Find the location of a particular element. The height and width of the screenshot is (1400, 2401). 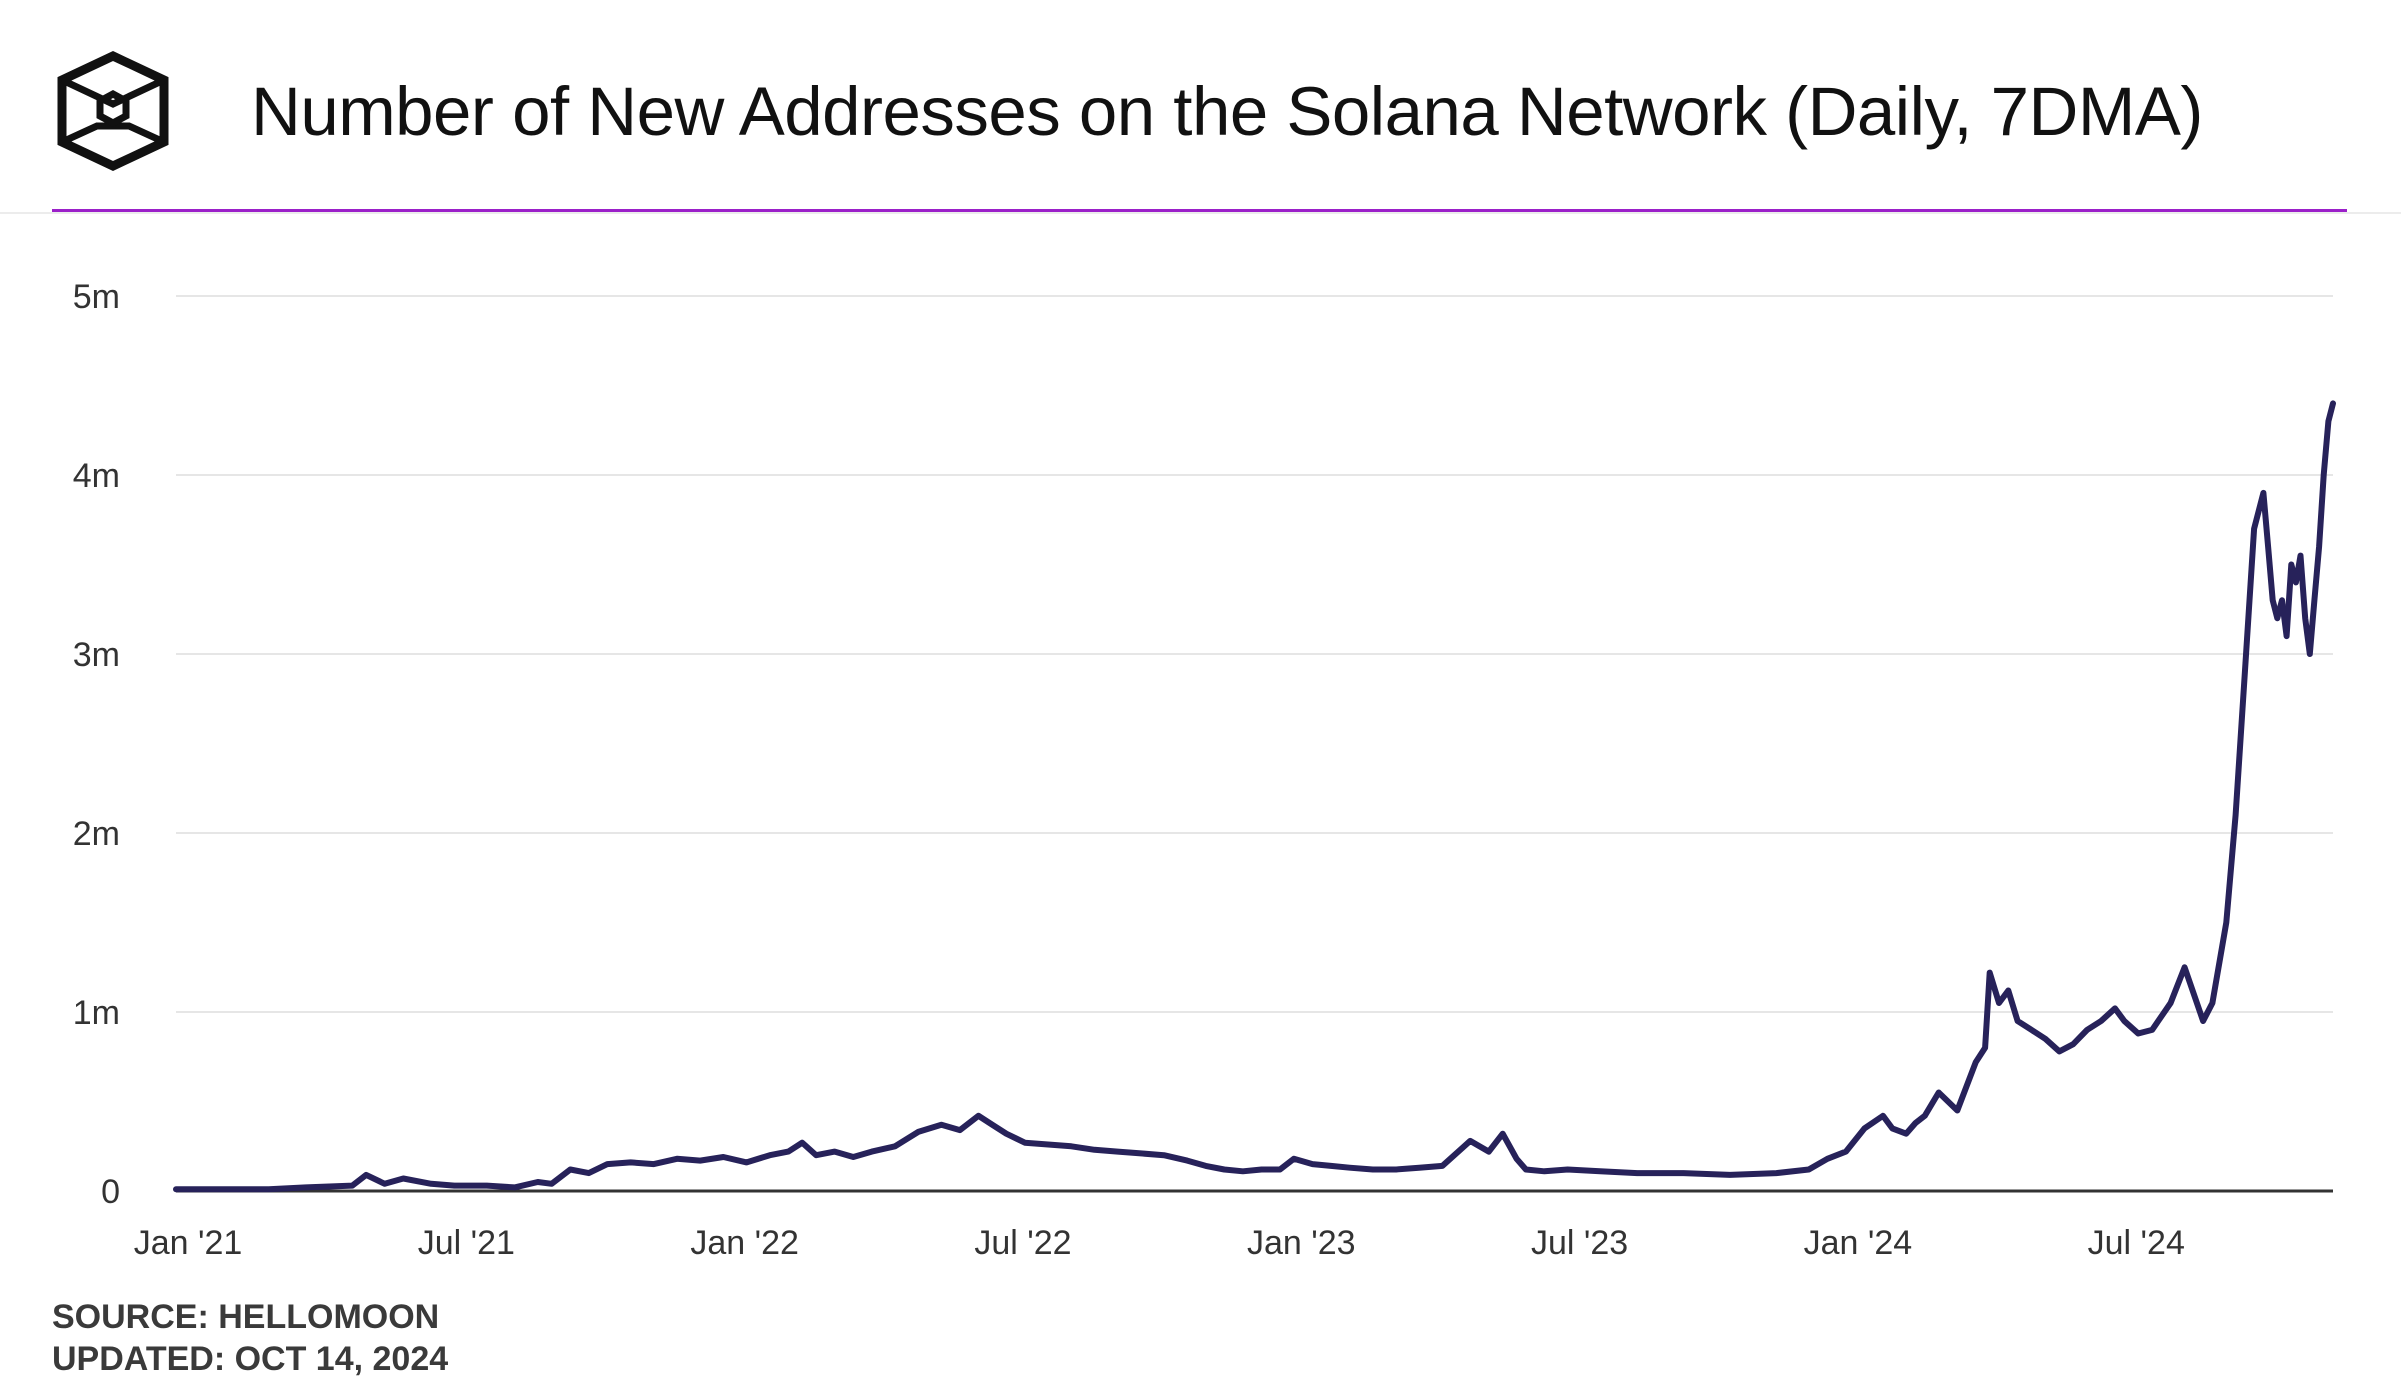

x-tick-label: Jul '24 is located at coordinates (2136, 1243).